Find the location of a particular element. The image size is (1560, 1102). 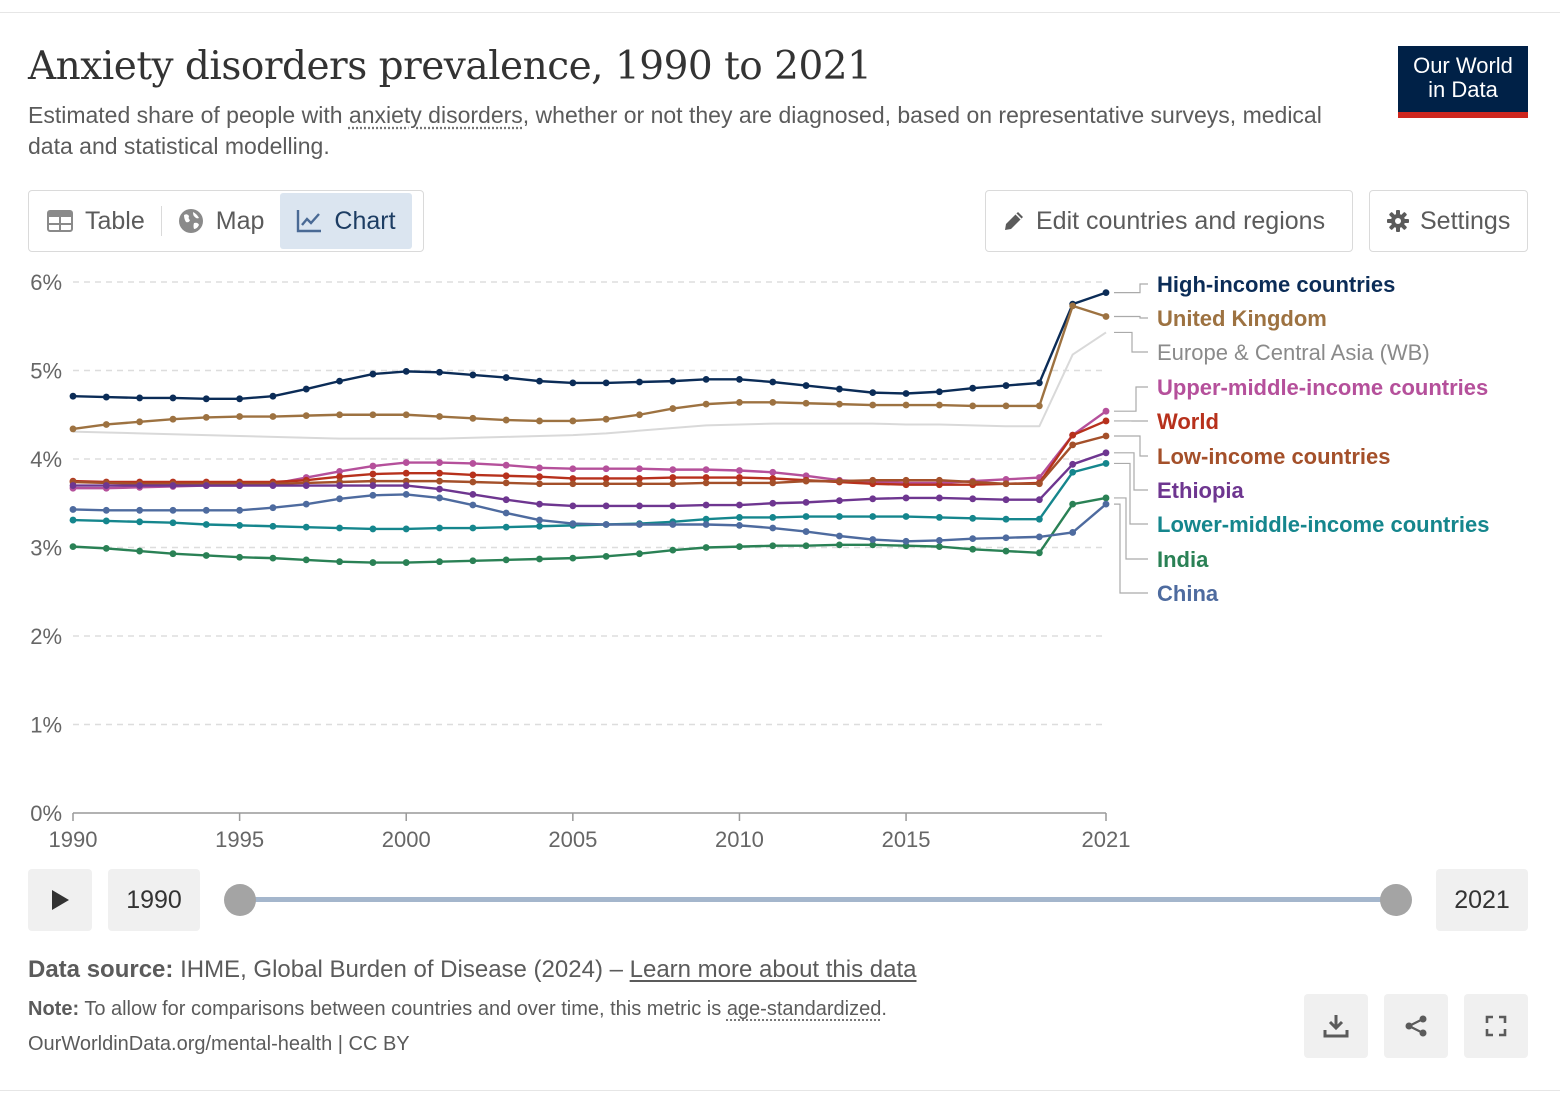

subtitle-glossary-link: anxiety disorders is located at coordinates (435, 115).